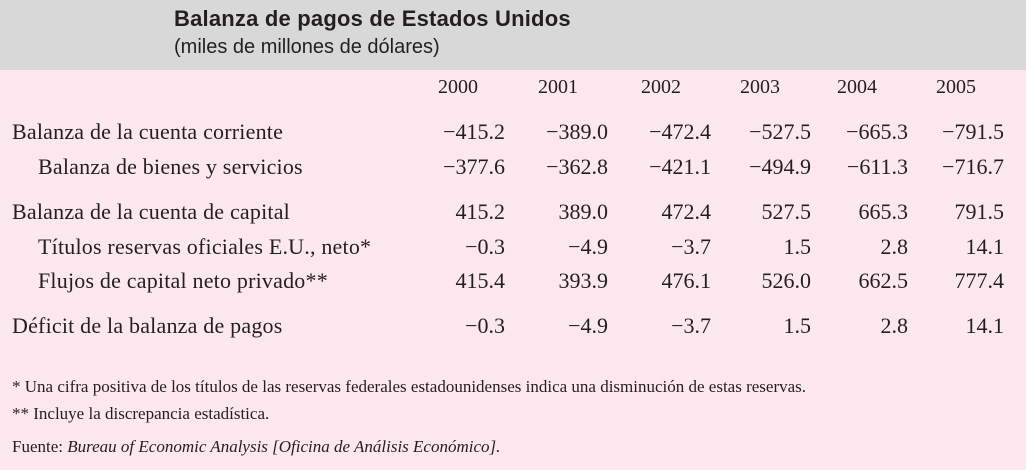 This screenshot has height=470, width=1026. I want to click on row-value: −389.0, so click(577, 131).